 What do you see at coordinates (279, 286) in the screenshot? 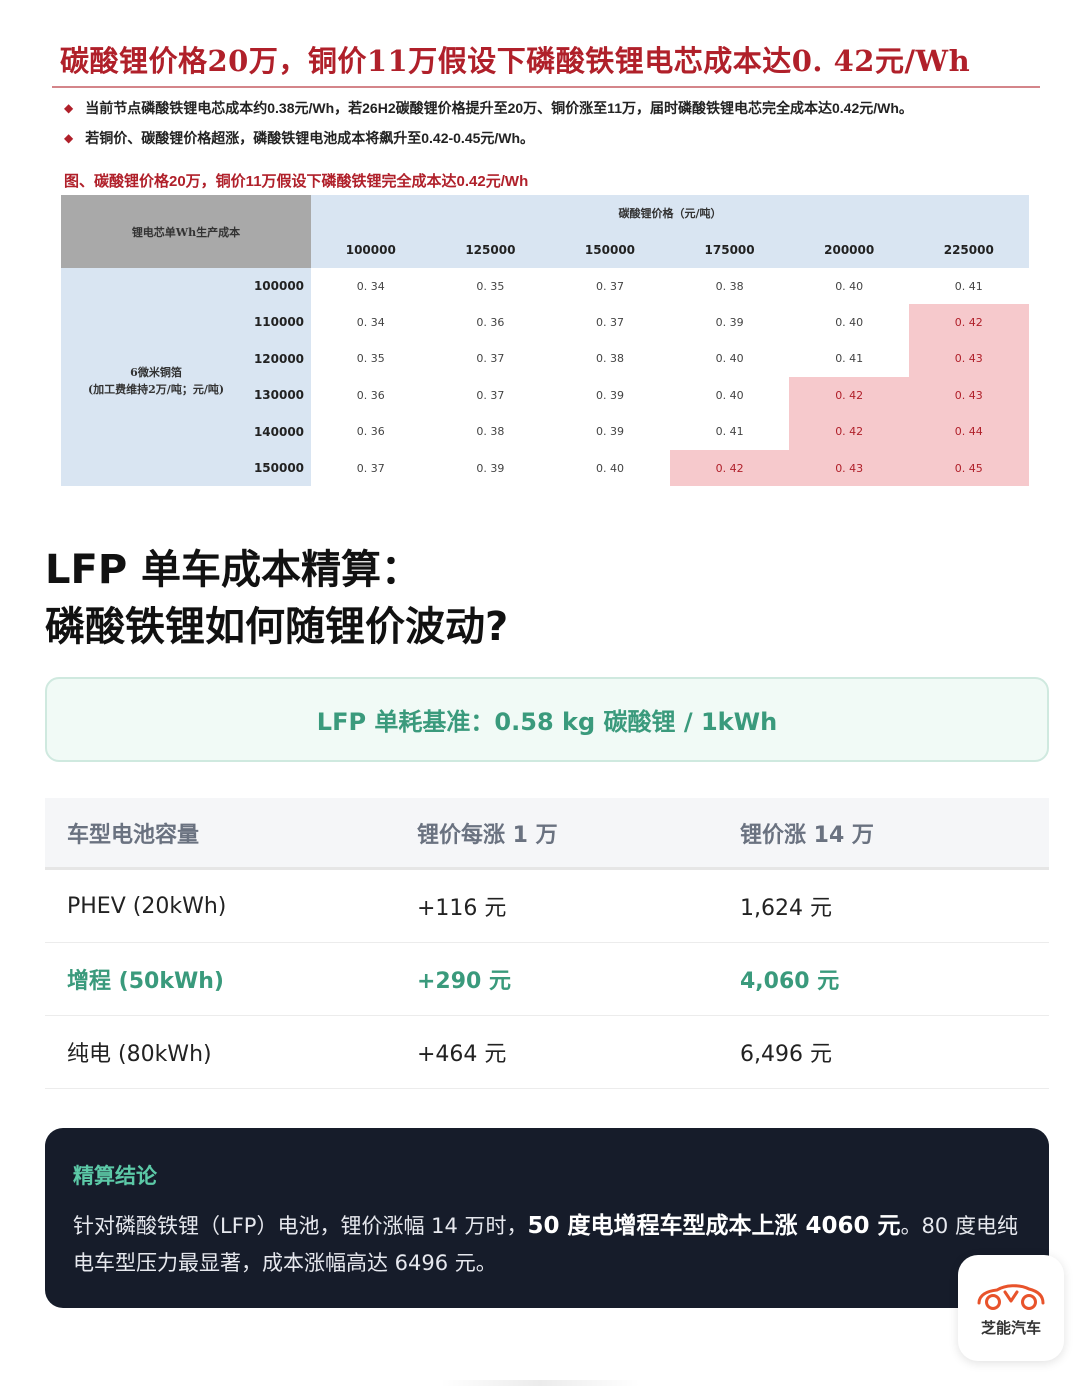
I see `row-header: 100000` at bounding box center [279, 286].